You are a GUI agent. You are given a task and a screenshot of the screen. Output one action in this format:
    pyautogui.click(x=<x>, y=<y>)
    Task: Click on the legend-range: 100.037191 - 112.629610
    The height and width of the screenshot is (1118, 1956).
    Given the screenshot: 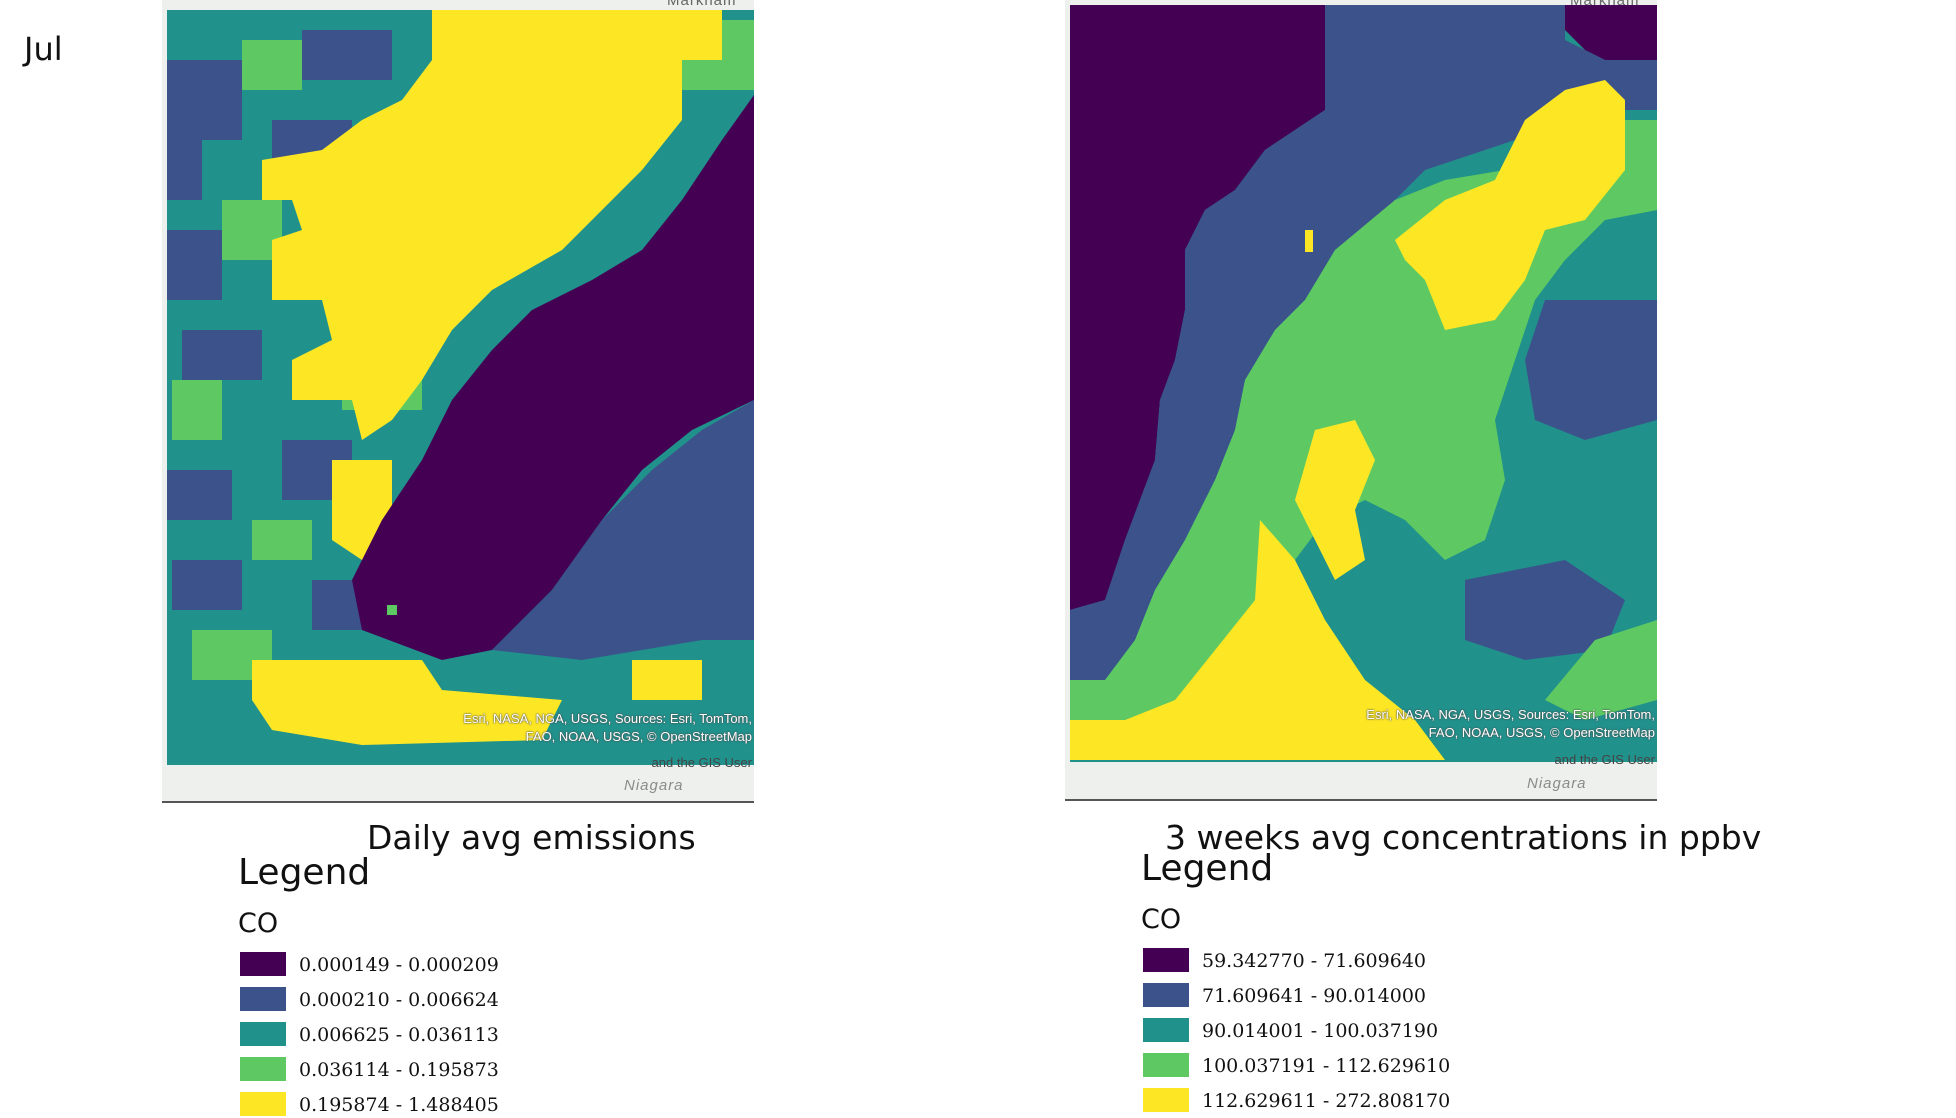 What is the action you would take?
    pyautogui.click(x=1326, y=1066)
    